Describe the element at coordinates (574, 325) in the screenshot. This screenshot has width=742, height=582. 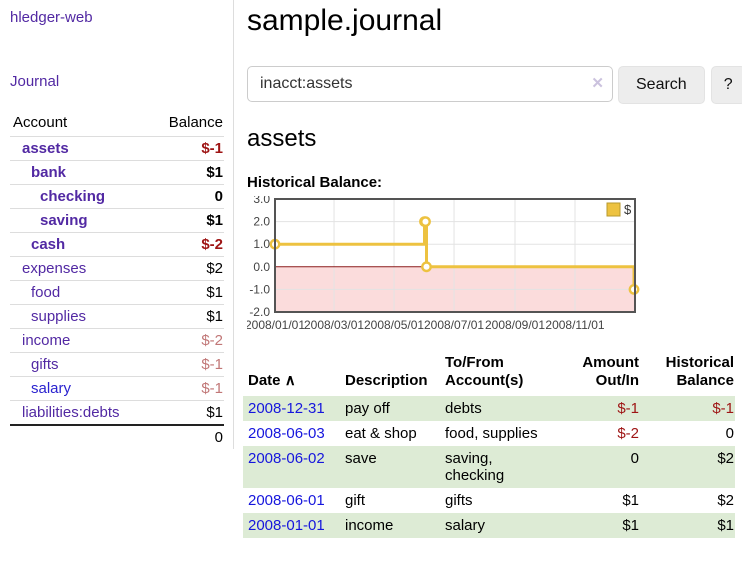
I see `svg-text: 2008/11/01` at that location.